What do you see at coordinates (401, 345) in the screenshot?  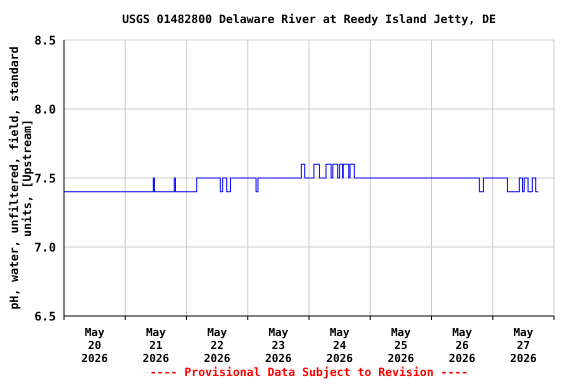 I see `x-tick-label: May 25 2026` at bounding box center [401, 345].